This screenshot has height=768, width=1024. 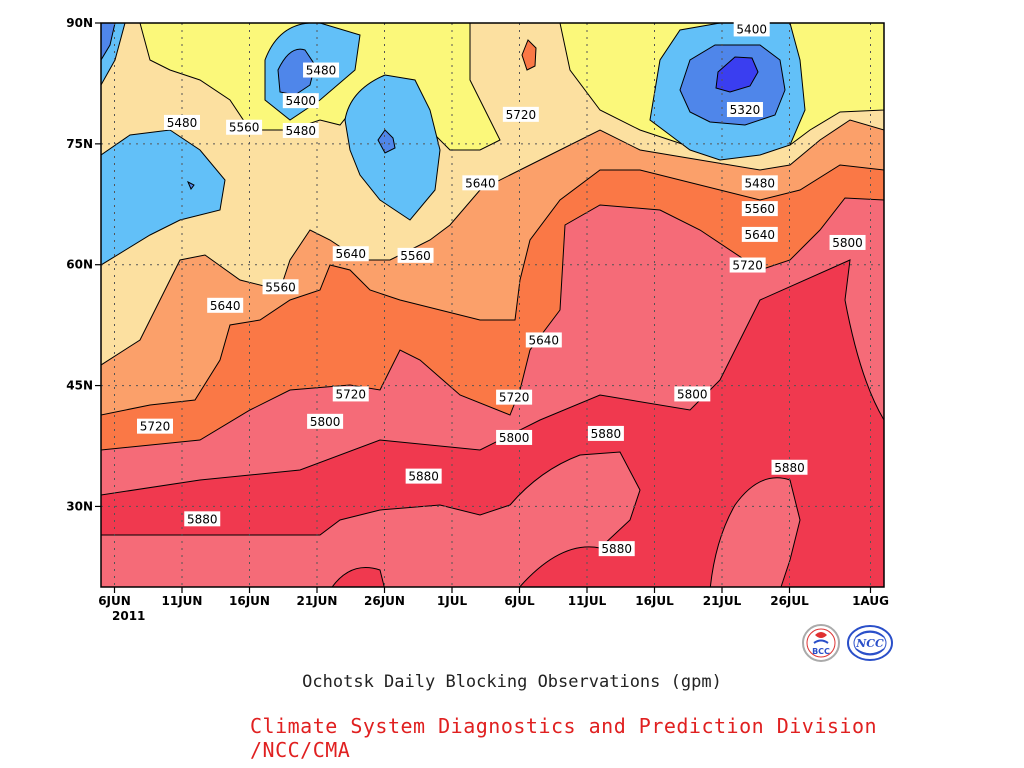 I want to click on x-tick-label: 11JUN, so click(x=182, y=601).